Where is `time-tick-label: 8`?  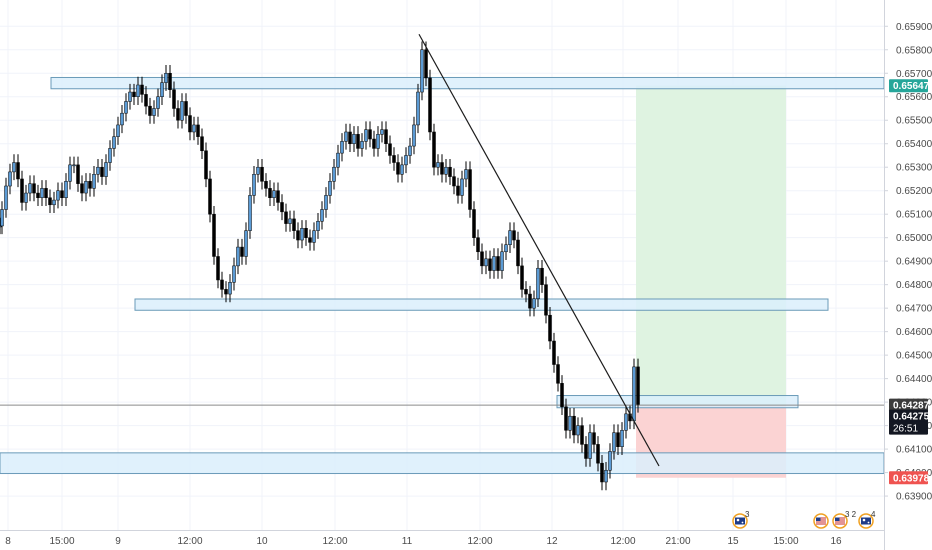
time-tick-label: 8 is located at coordinates (8, 541).